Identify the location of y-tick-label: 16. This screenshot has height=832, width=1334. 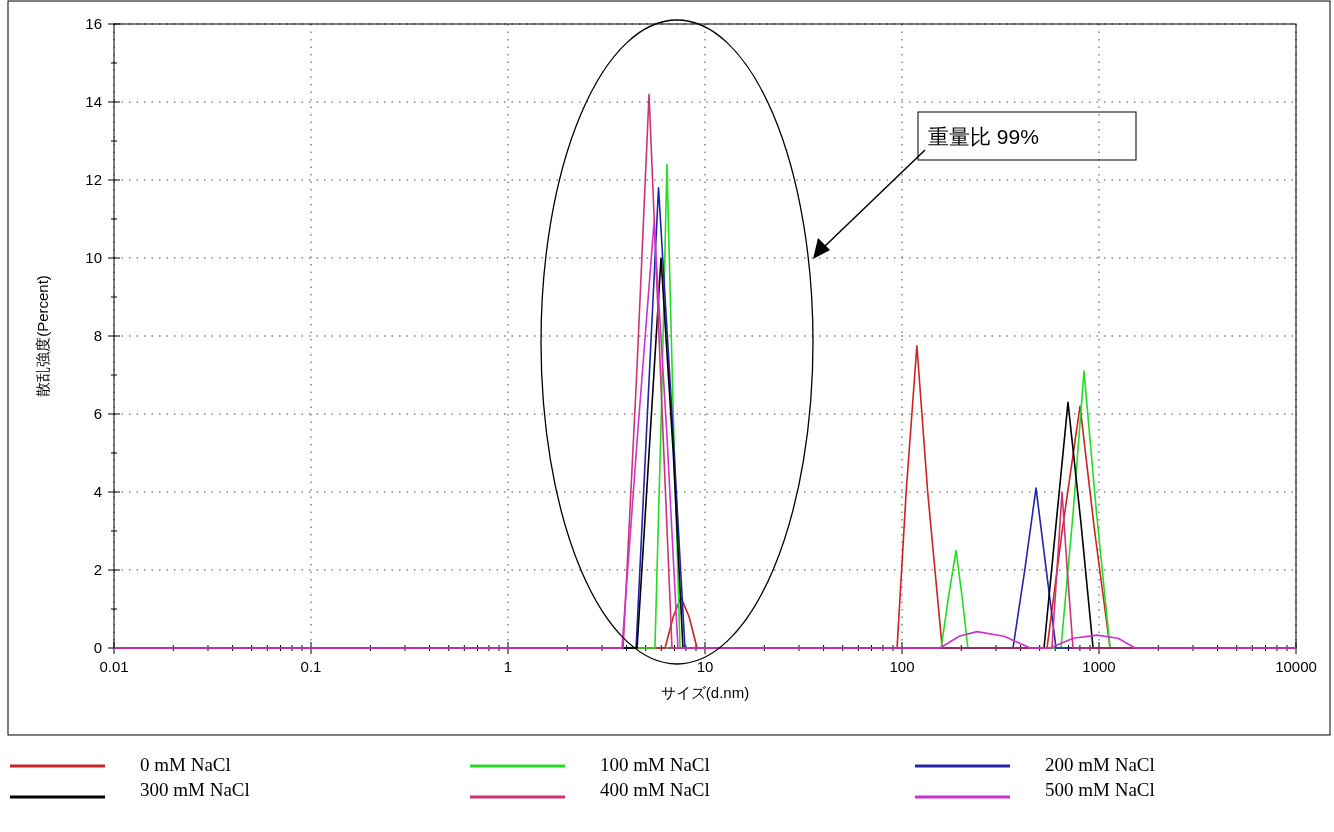
(93, 23).